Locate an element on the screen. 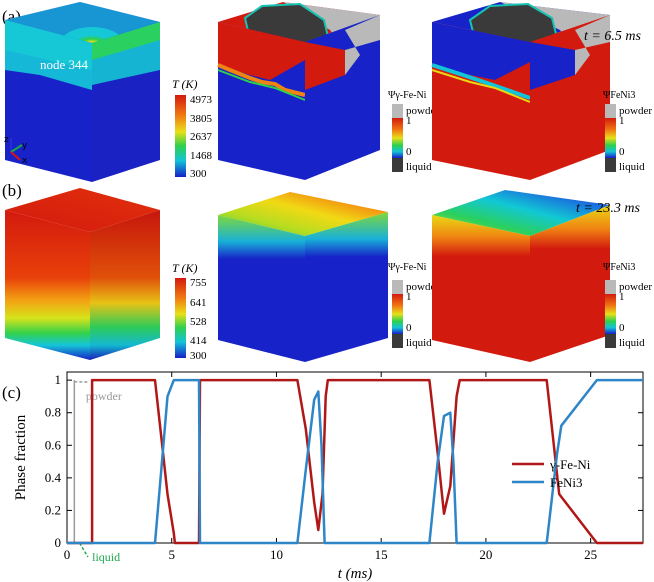 Image resolution: width=654 pixels, height=582 pixels. y-tick-label: 0.8 is located at coordinates (53, 412).